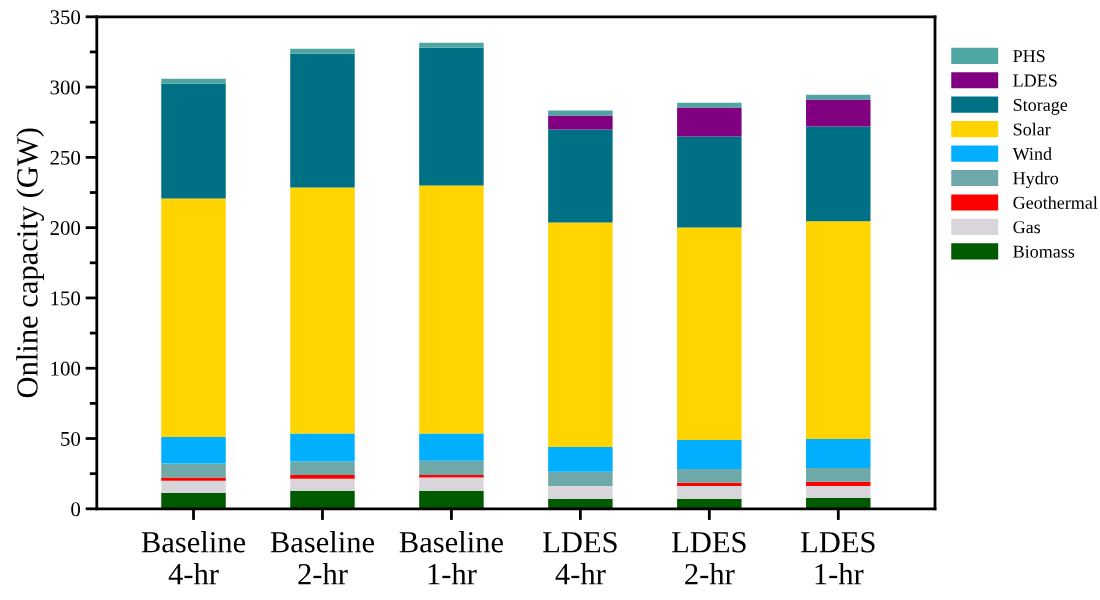  I want to click on legend-label: PHS, so click(1029, 56).